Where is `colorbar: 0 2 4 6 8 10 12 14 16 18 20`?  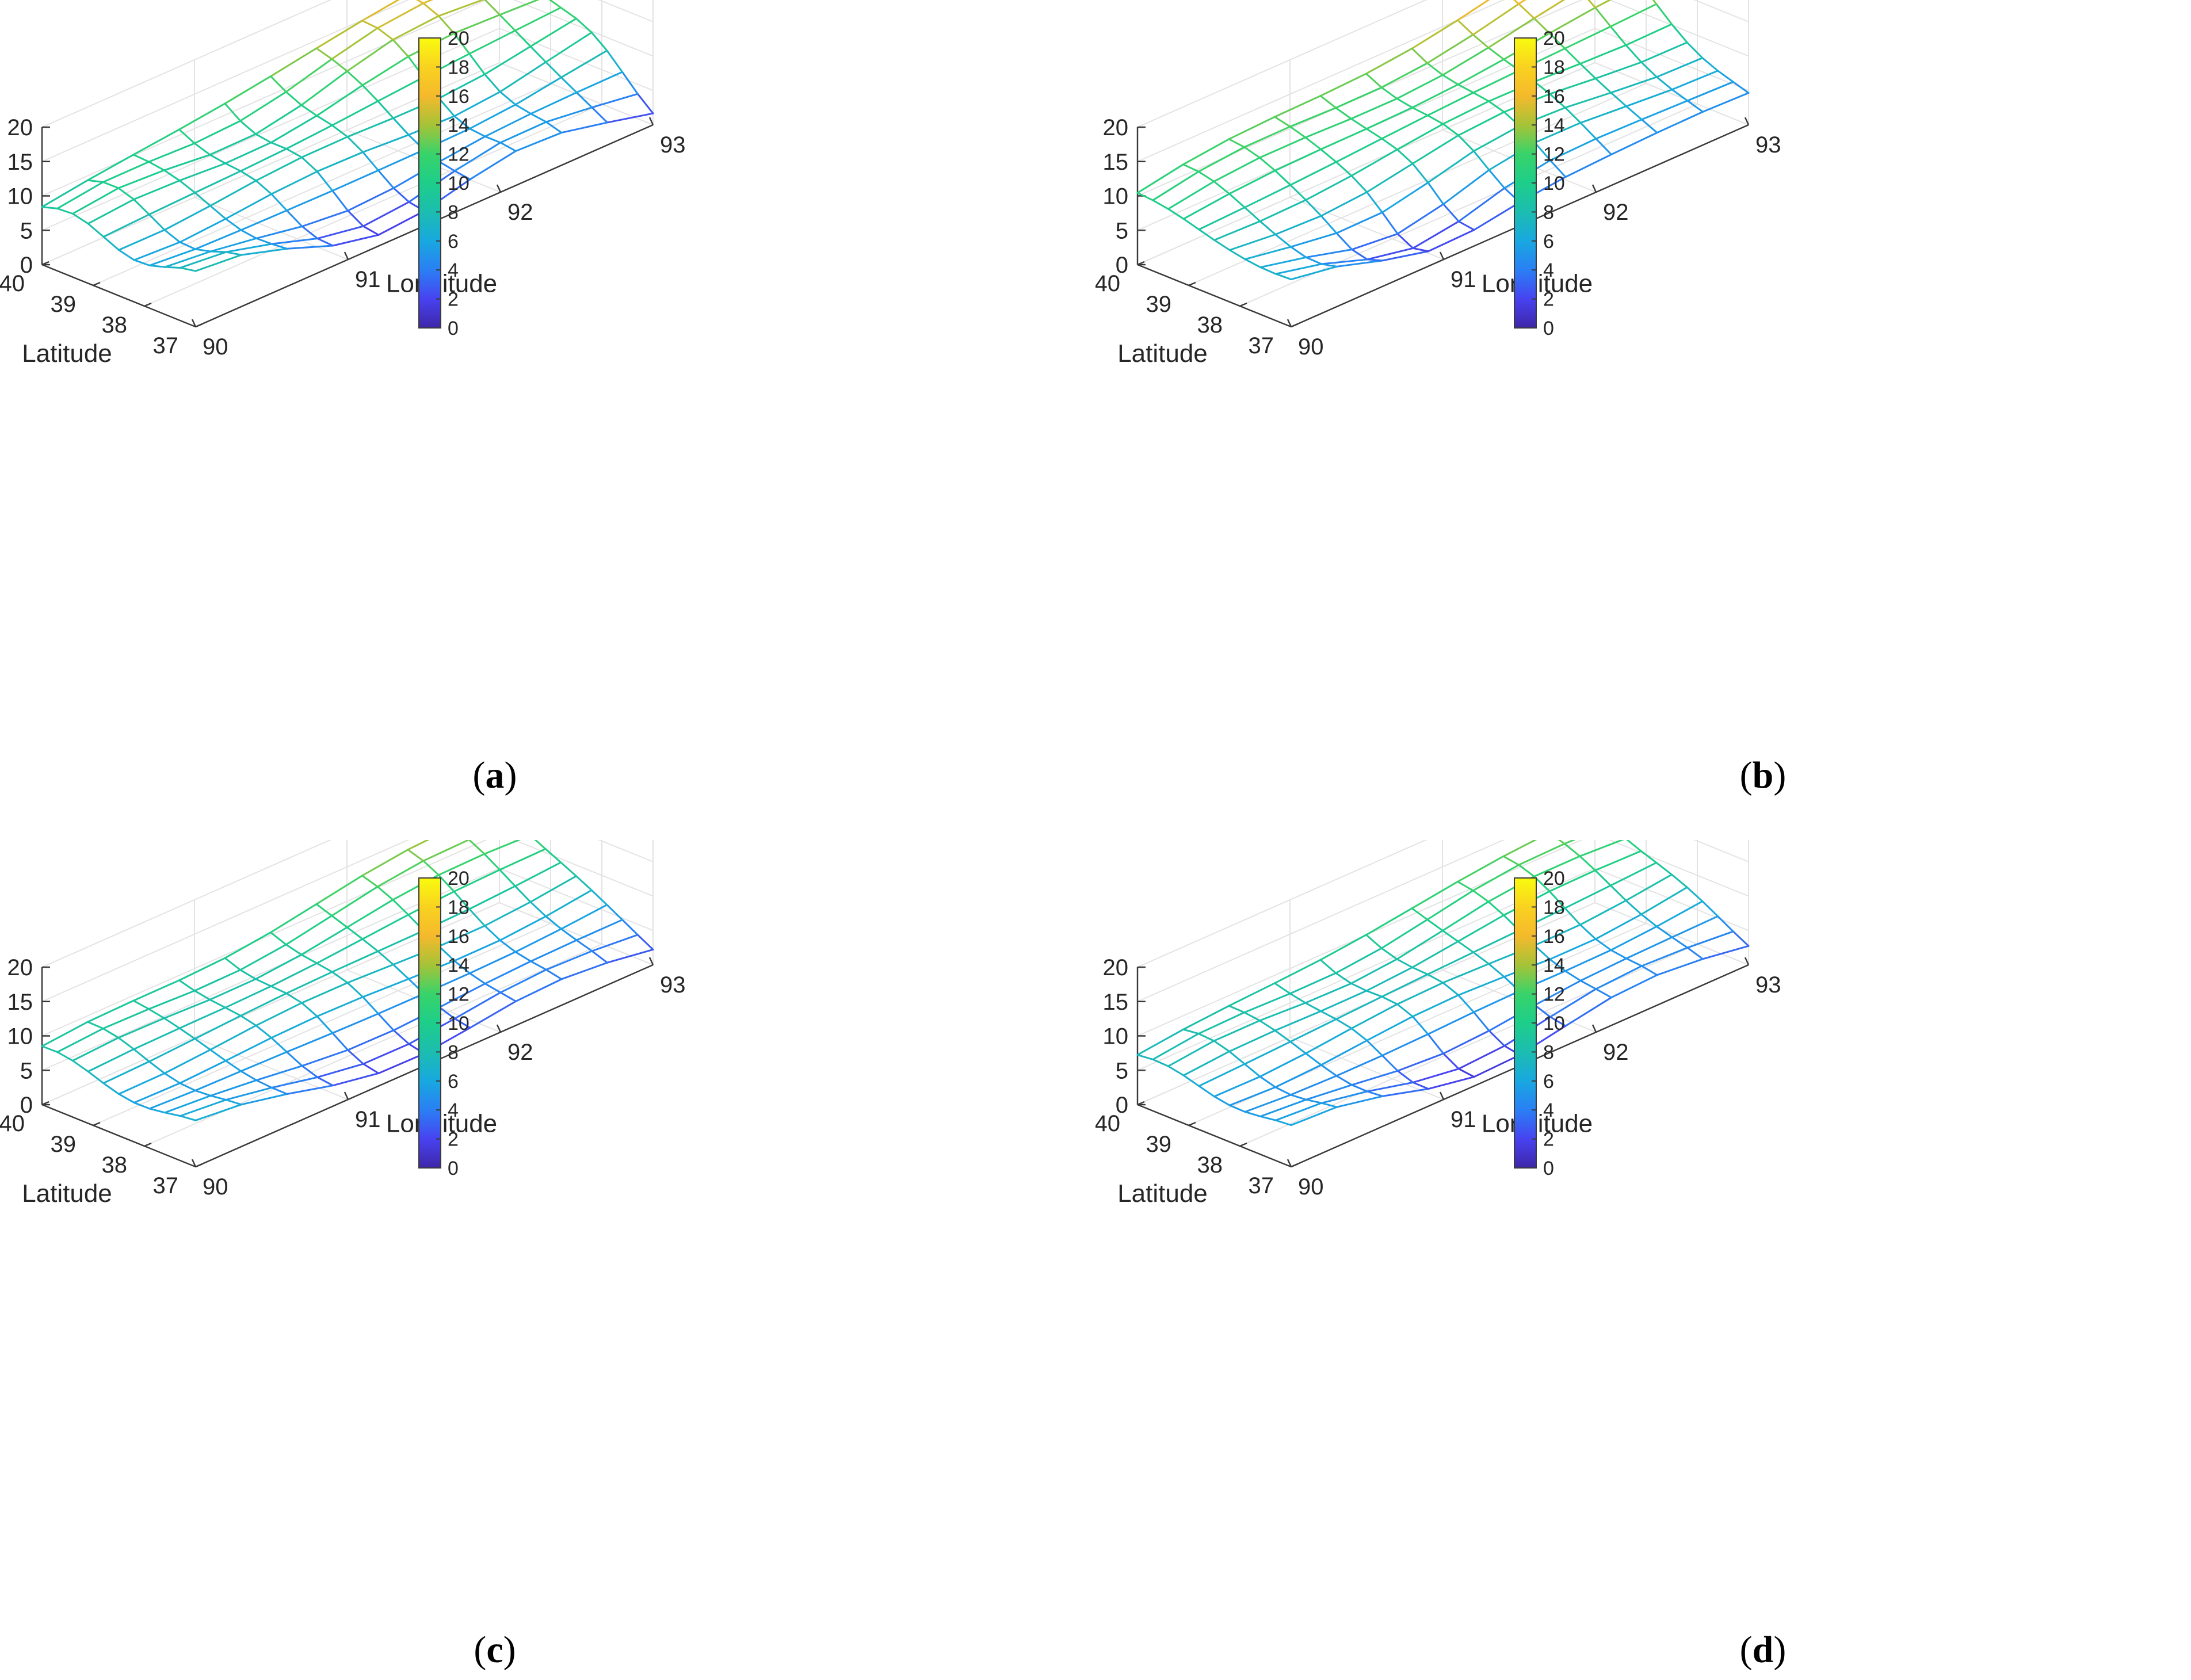 colorbar: 0 2 4 6 8 10 12 14 16 18 20 is located at coordinates (1539, 183).